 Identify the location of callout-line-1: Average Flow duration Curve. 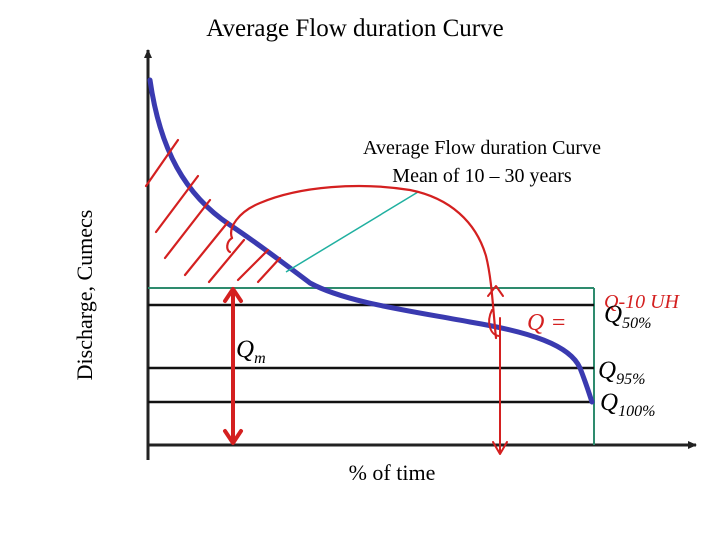
(482, 148).